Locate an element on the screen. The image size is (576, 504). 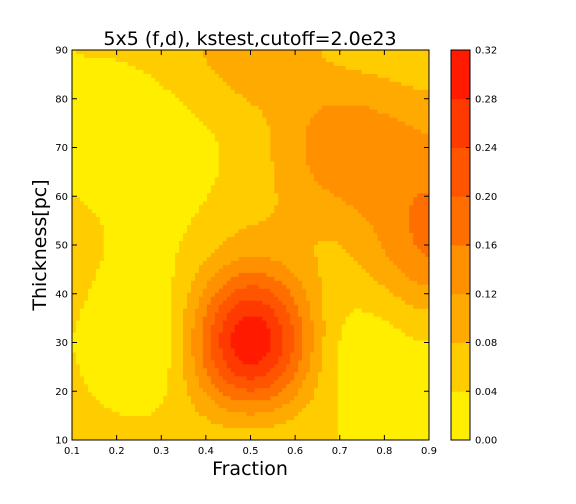
x-tick-label: 0.6 is located at coordinates (295, 451).